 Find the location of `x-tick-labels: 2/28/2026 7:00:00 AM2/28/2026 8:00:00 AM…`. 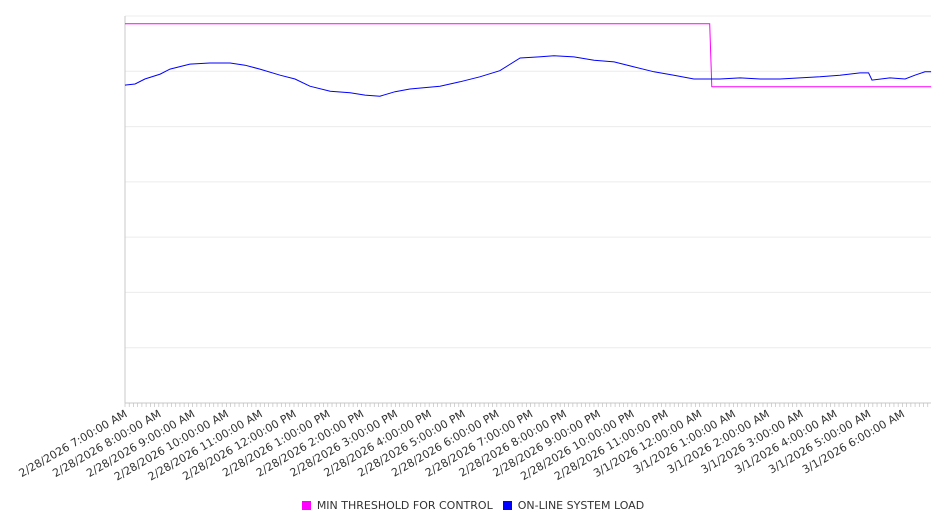

x-tick-labels: 2/28/2026 7:00:00 AM2/28/2026 8:00:00 AM… is located at coordinates (462, 445).